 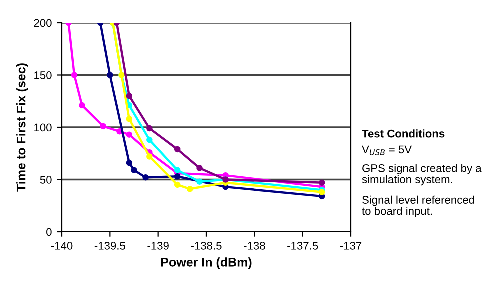 What do you see at coordinates (110, 246) in the screenshot?
I see `x-tick-label: -139.5` at bounding box center [110, 246].